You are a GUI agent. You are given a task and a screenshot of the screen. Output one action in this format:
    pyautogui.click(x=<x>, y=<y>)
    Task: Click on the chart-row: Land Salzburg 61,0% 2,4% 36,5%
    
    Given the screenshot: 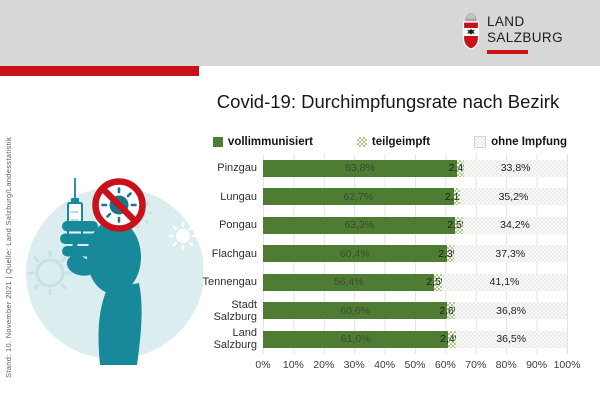 What is the action you would take?
    pyautogui.click(x=378, y=339)
    